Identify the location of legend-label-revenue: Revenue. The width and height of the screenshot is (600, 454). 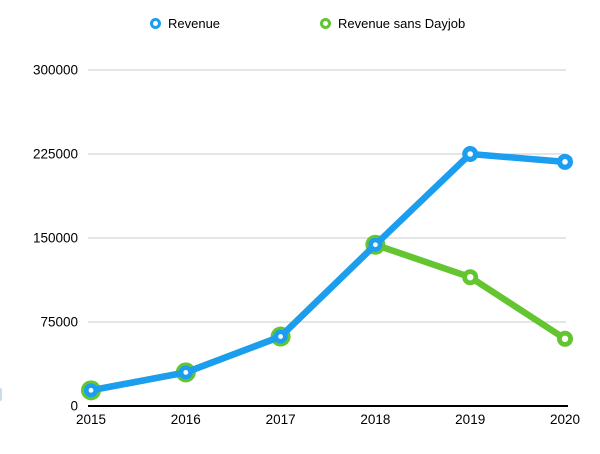
(194, 23).